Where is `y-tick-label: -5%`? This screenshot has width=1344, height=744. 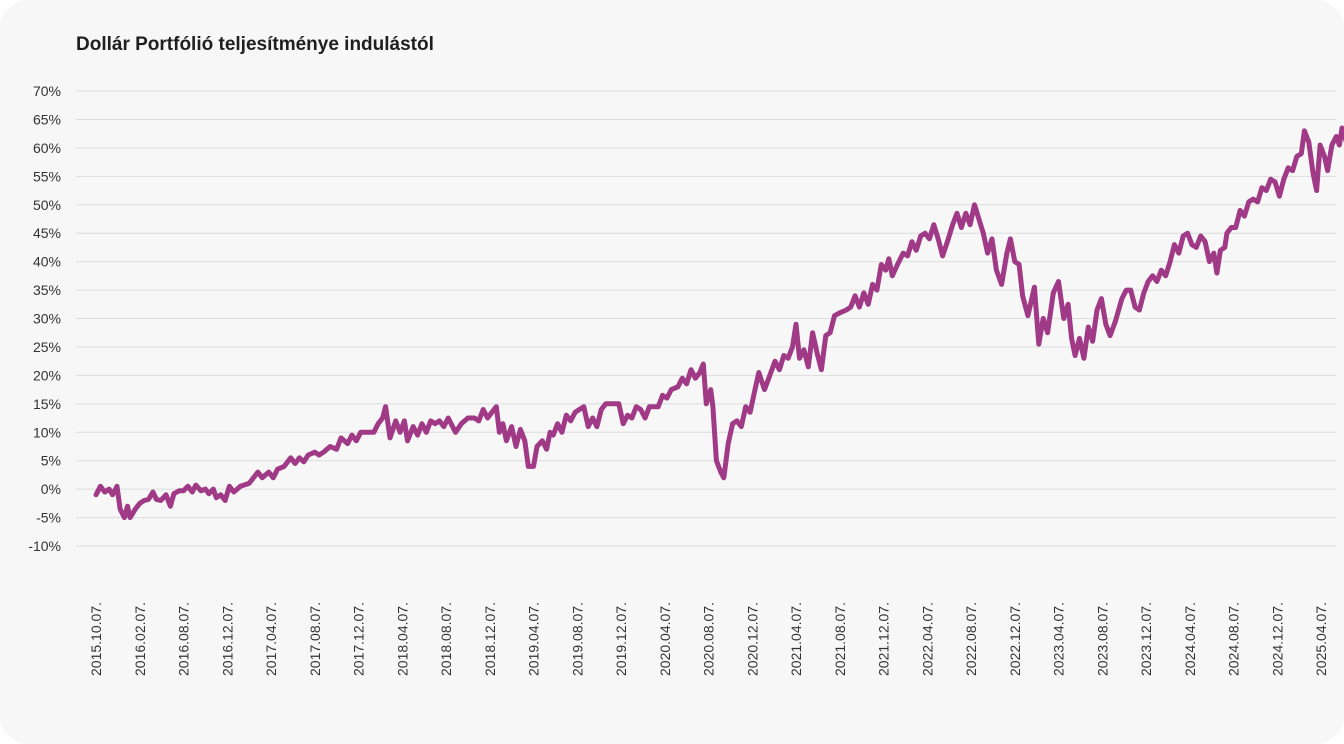 y-tick-label: -5% is located at coordinates (48, 518).